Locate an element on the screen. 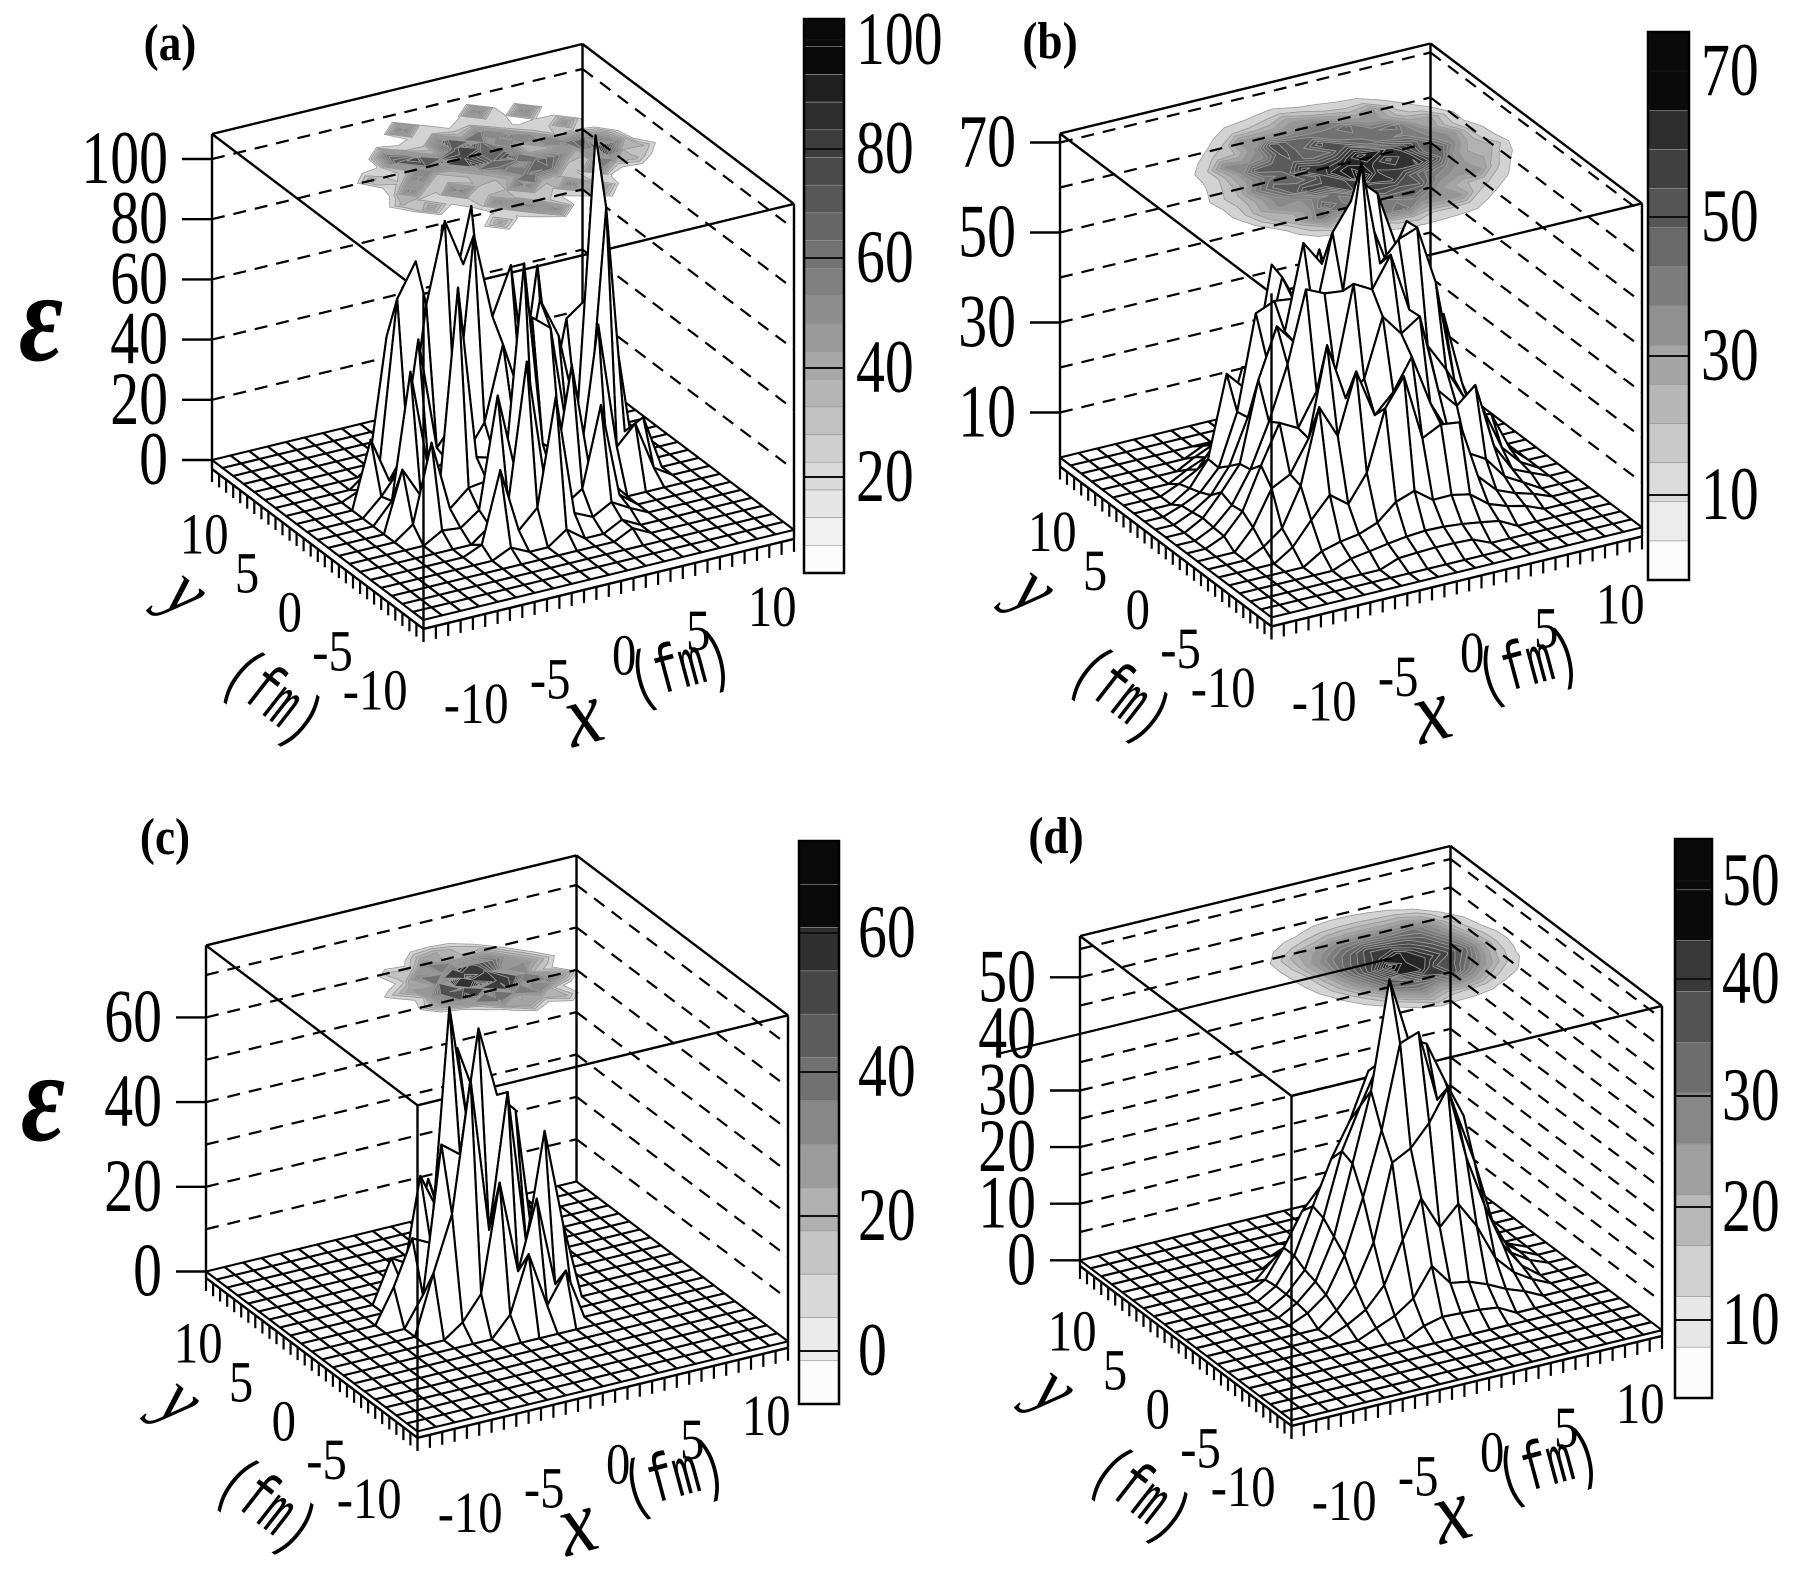  svg-text: (a) is located at coordinates (170, 43).